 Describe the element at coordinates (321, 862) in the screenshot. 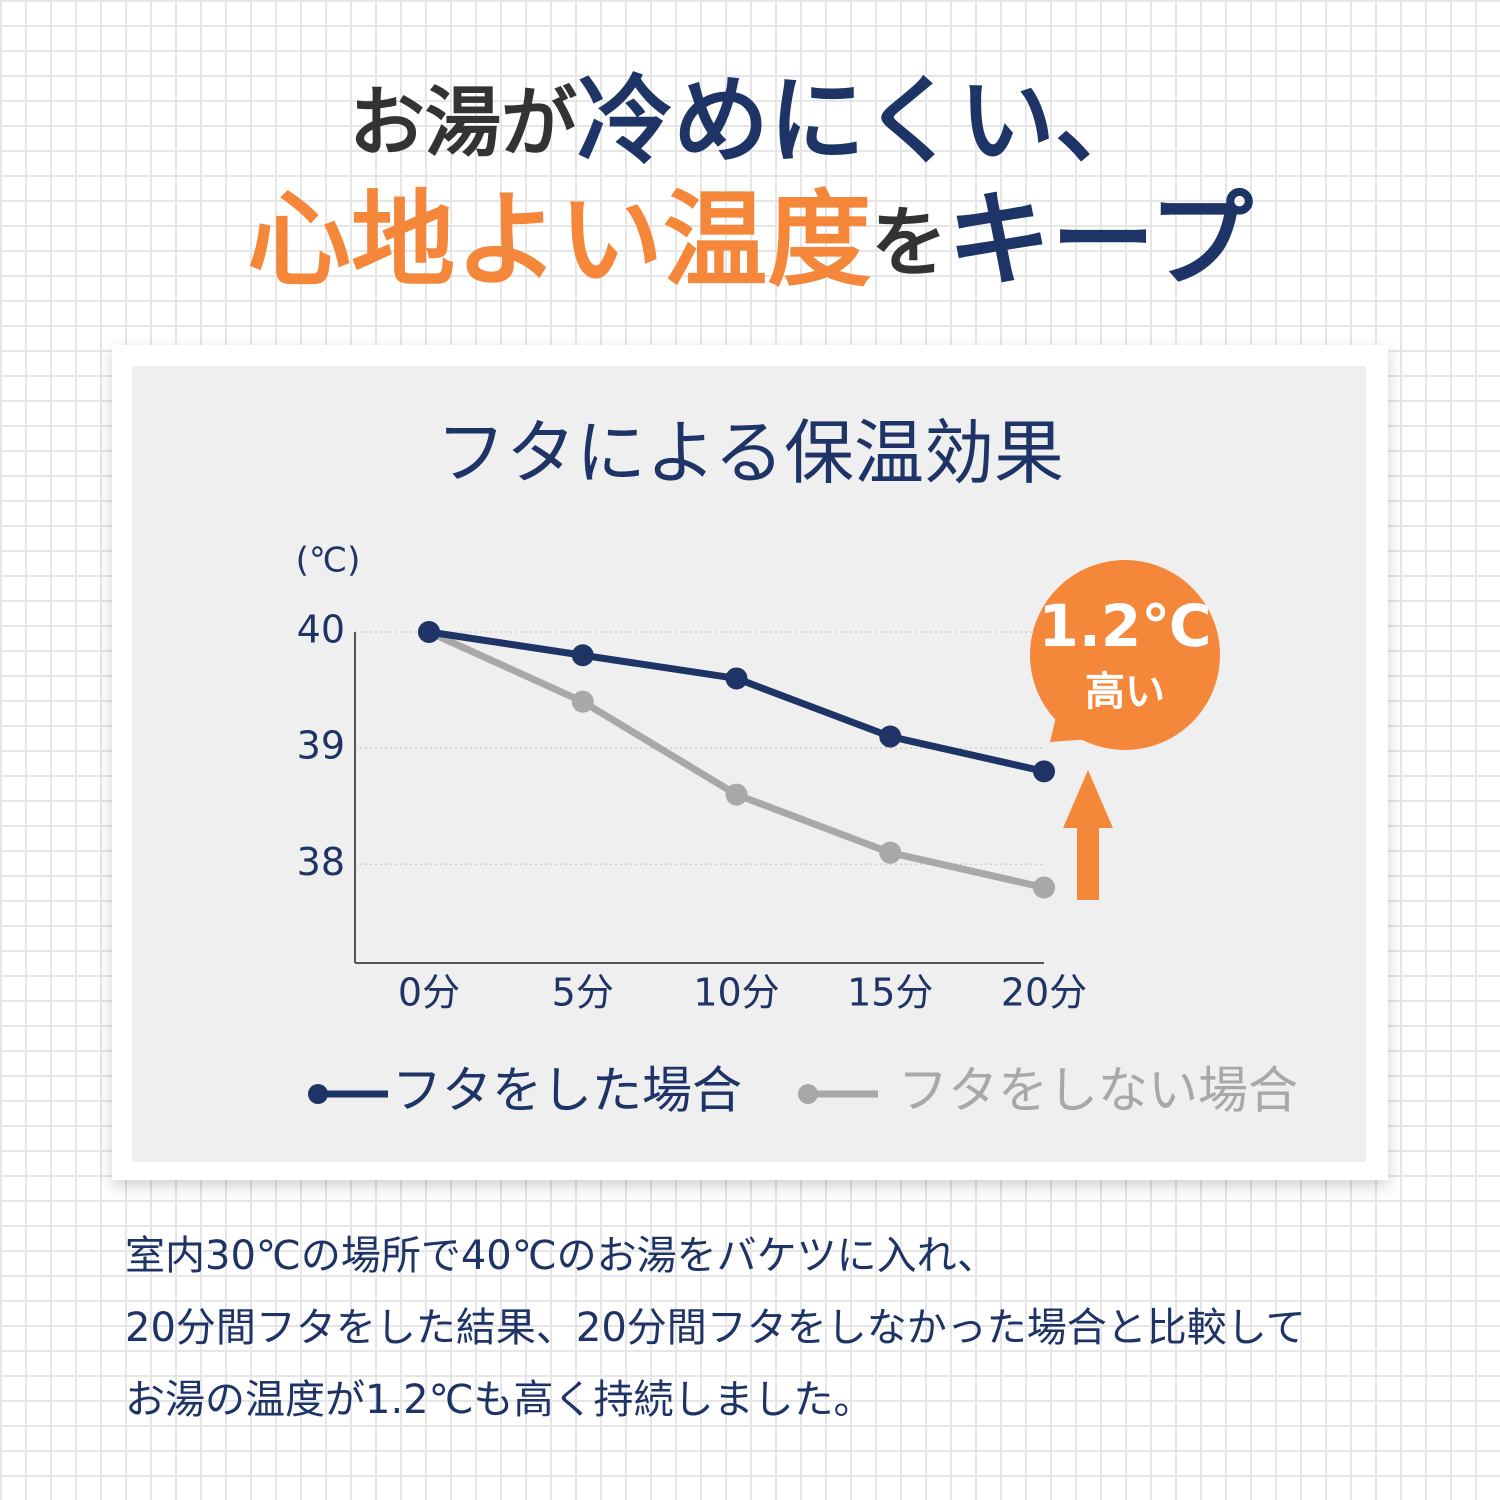

I see `y-tick-label: 38` at that location.